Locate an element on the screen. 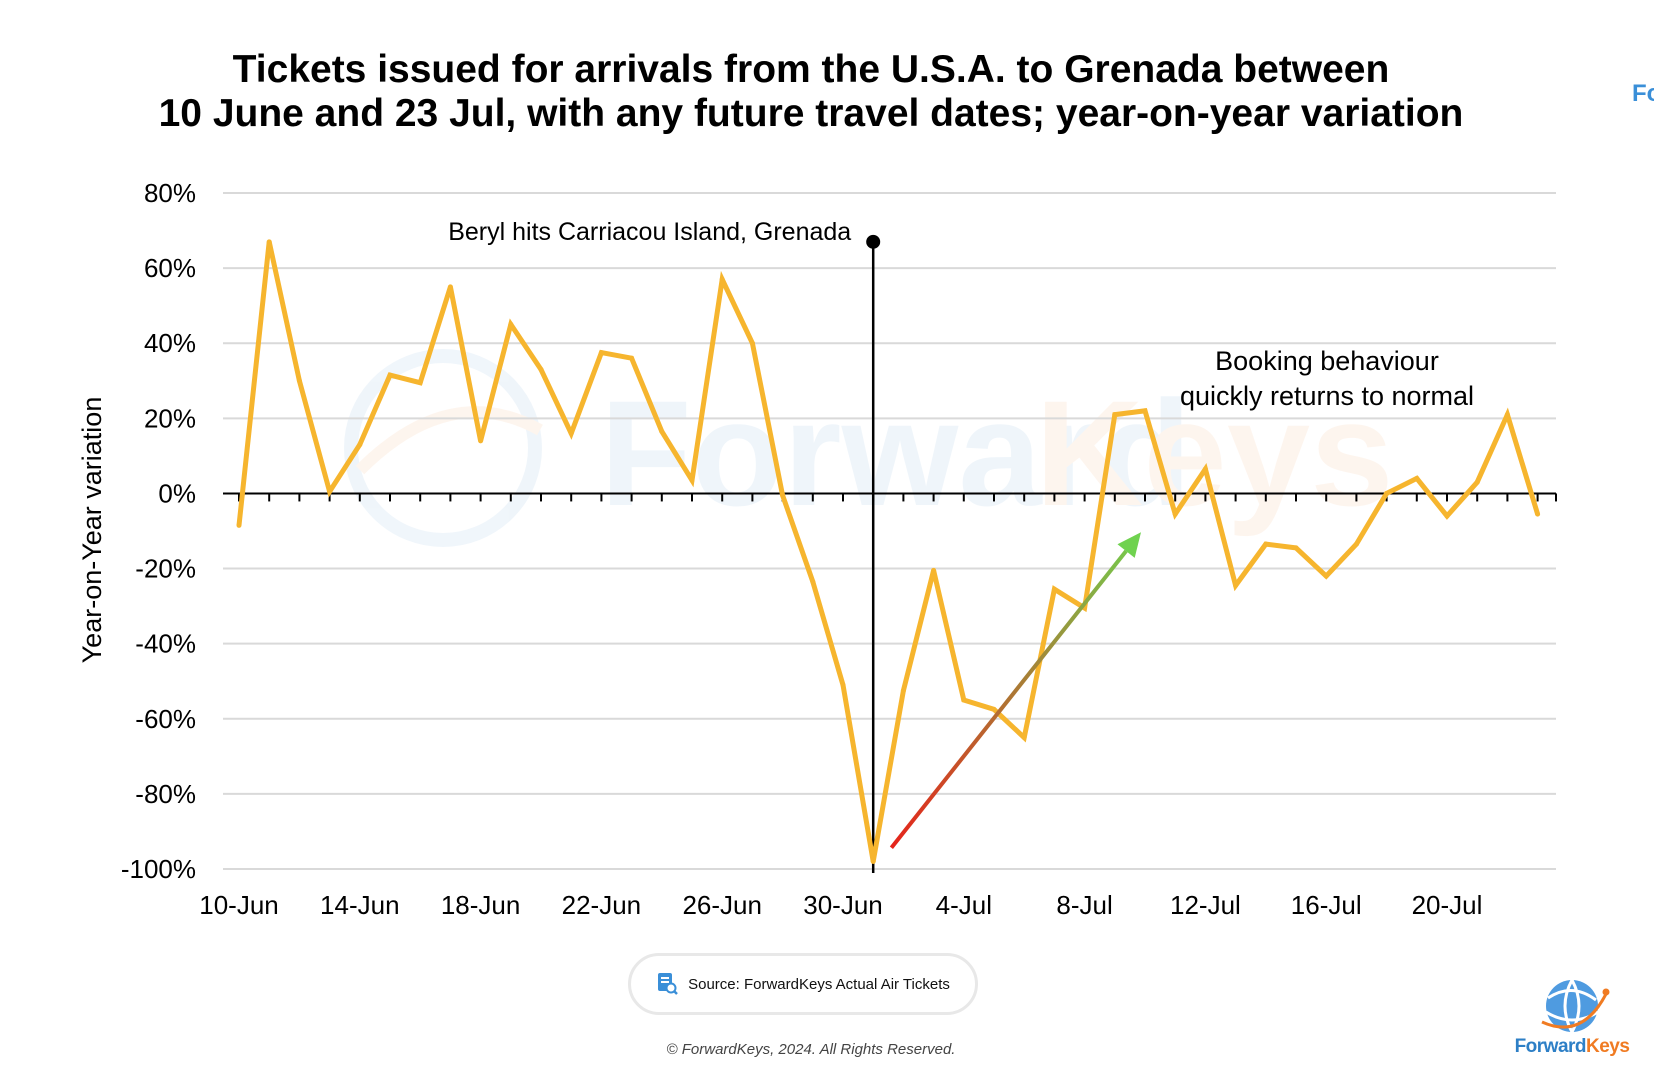  y-tick-label: 80% is located at coordinates (170, 193).